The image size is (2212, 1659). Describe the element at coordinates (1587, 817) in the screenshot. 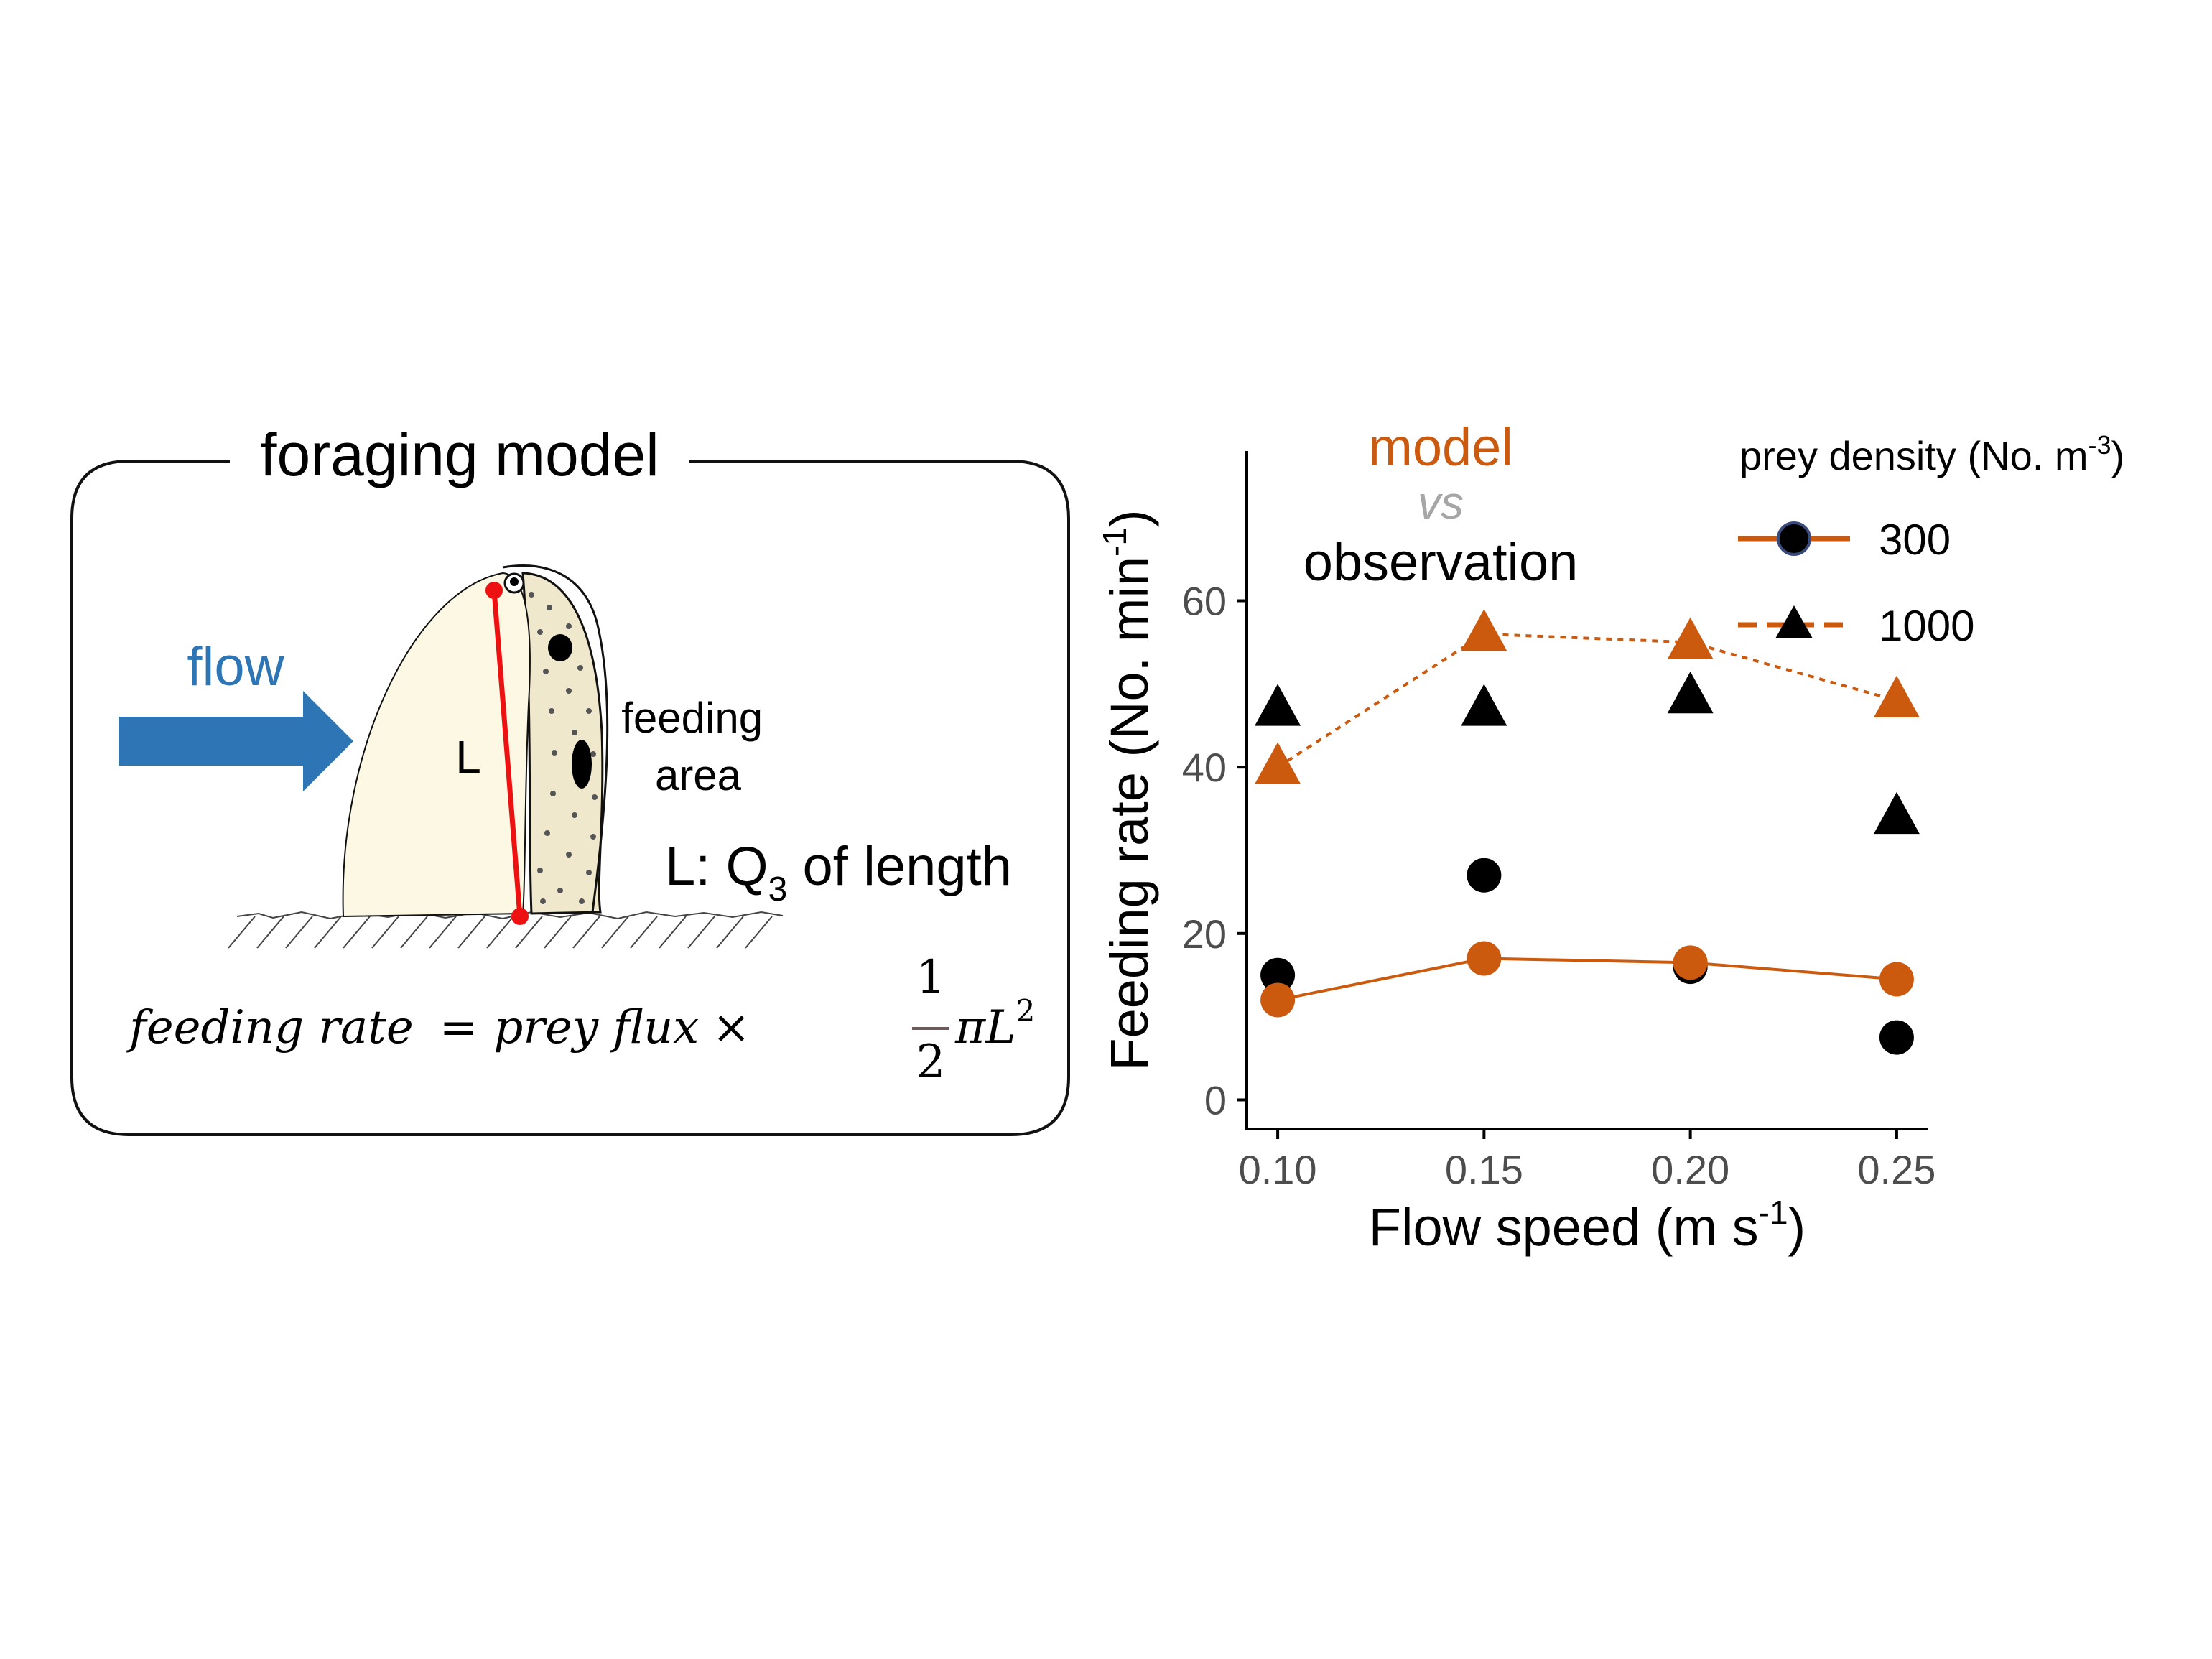

I see `series-lines` at that location.